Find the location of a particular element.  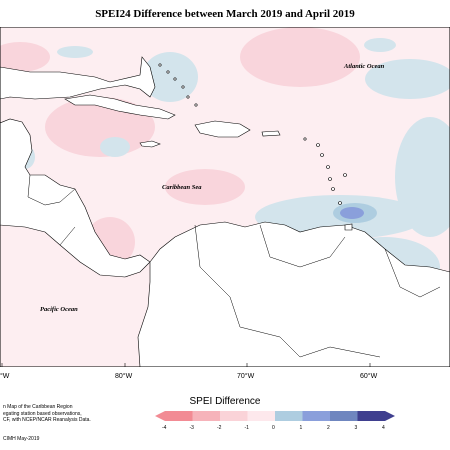

hispaniola is located at coordinates (222, 129).